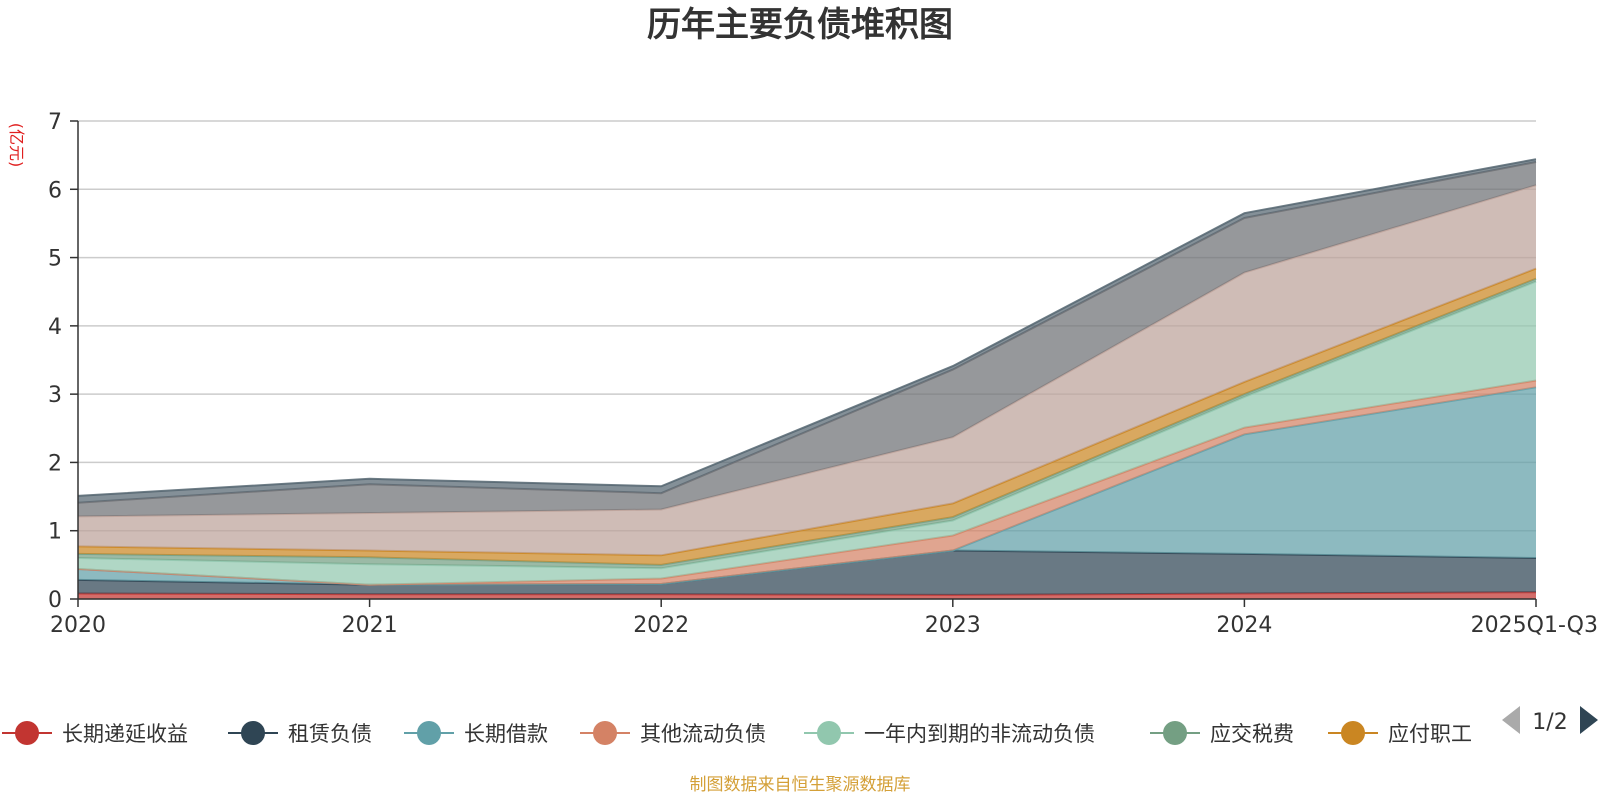 This screenshot has height=800, width=1600. Describe the element at coordinates (55, 532) in the screenshot. I see `y-tick-label: 1` at that location.